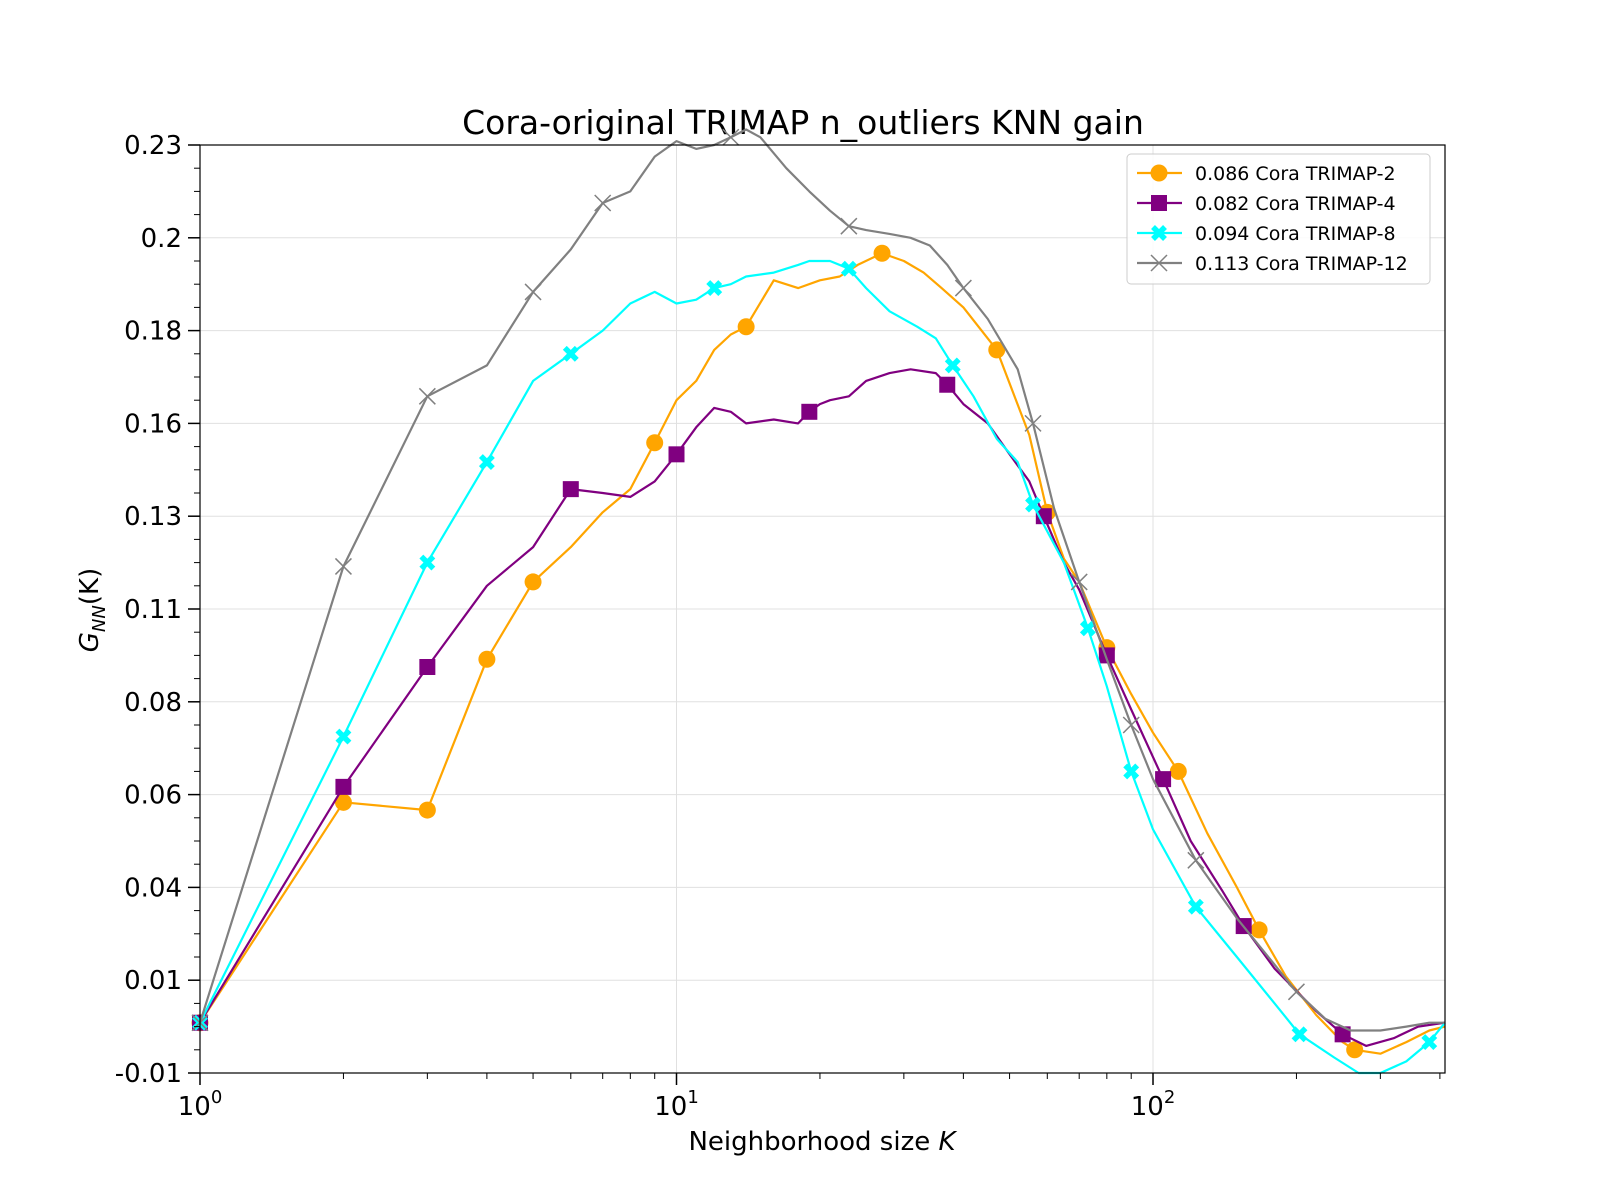  What do you see at coordinates (148, 1074) in the screenshot?
I see `y-tick-label: -0.01` at bounding box center [148, 1074].